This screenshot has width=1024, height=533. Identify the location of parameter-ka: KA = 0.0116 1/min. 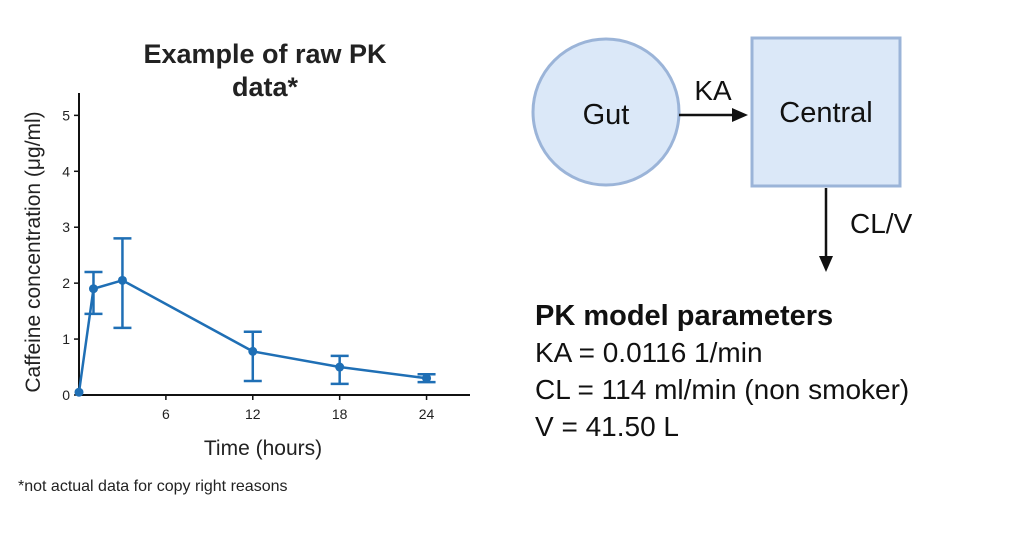
(649, 352).